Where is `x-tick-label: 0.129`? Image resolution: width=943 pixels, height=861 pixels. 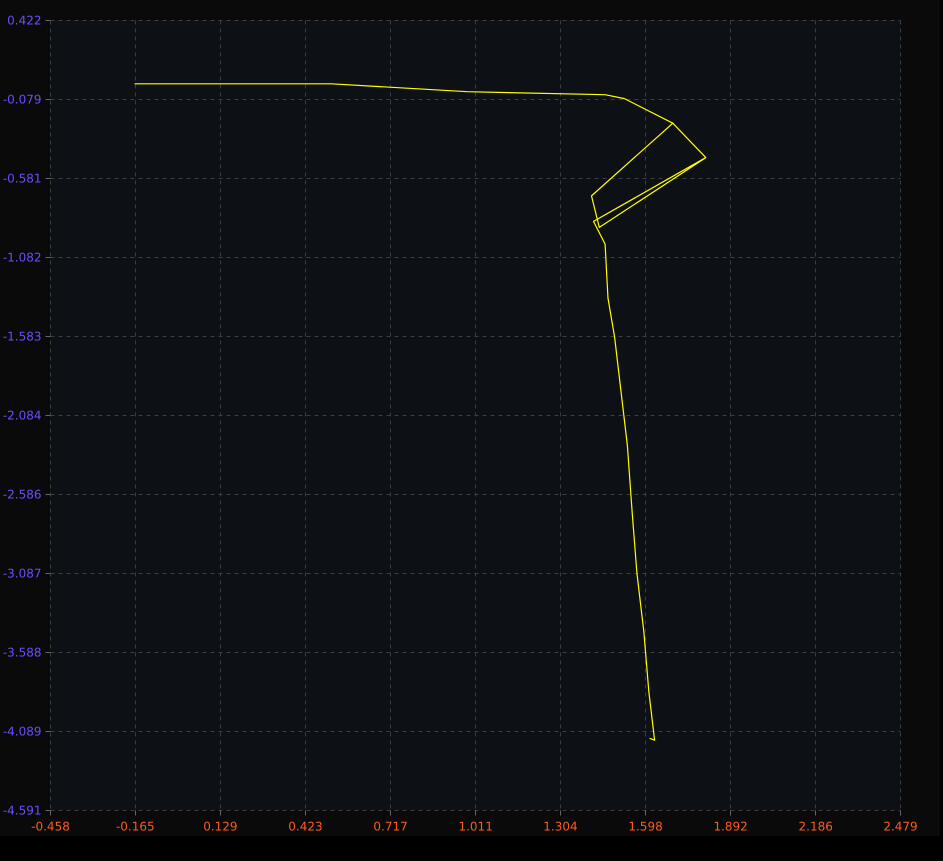 x-tick-label: 0.129 is located at coordinates (220, 827).